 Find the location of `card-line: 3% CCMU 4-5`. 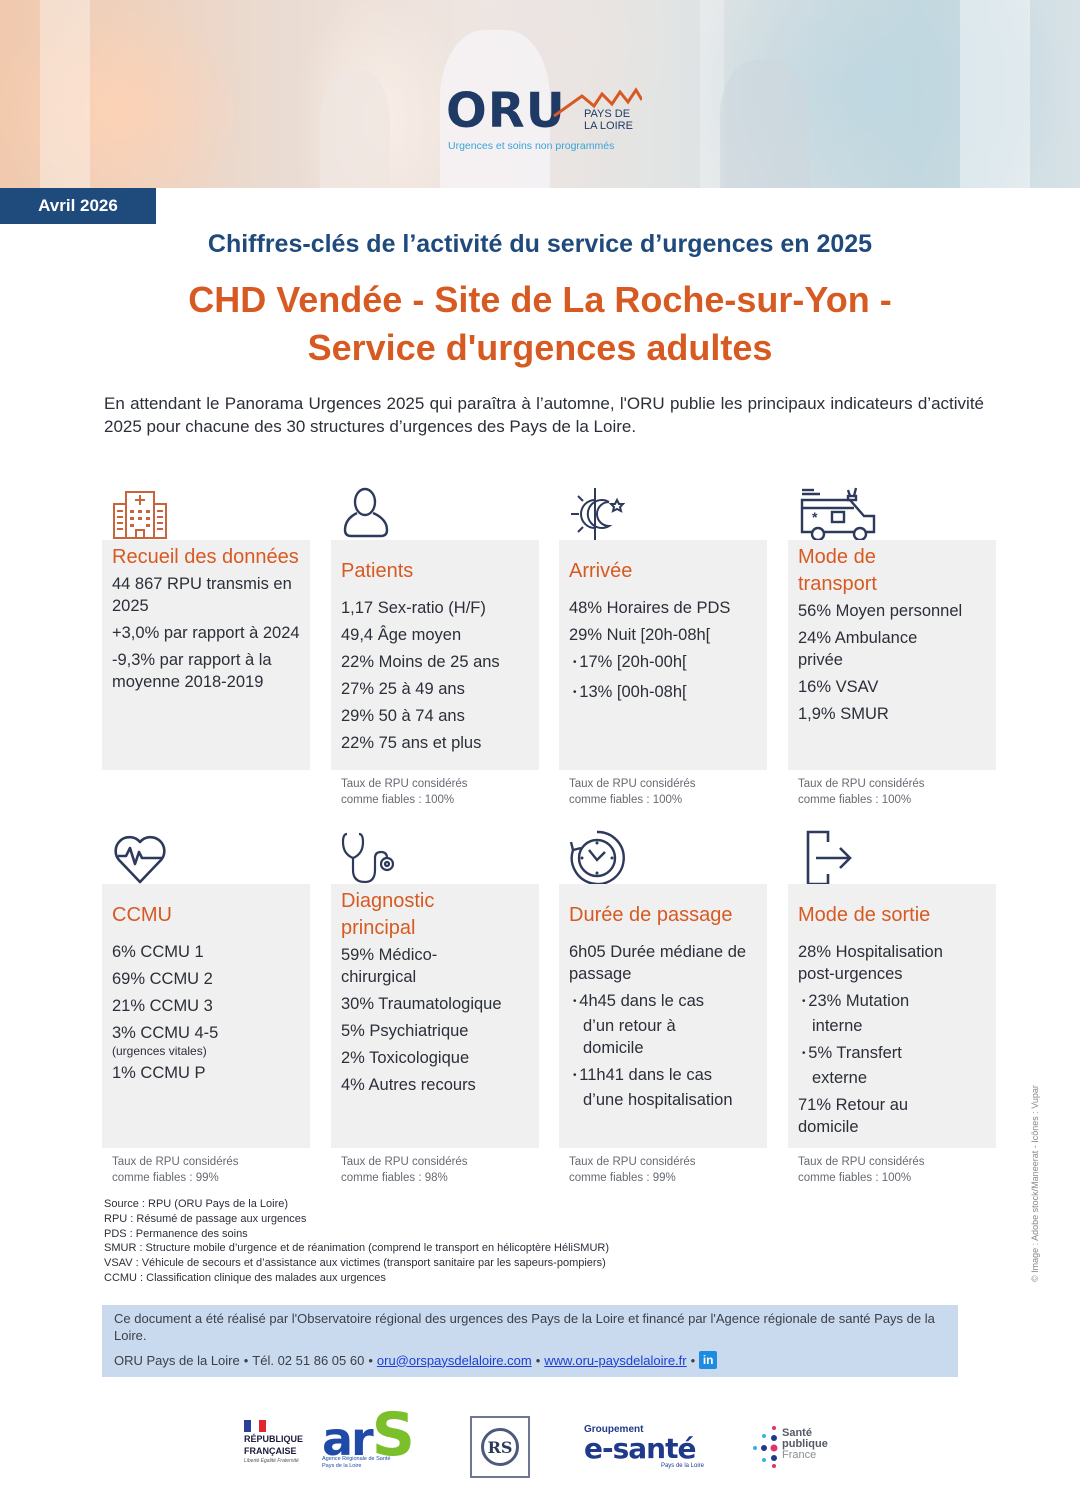

card-line: 3% CCMU 4-5 is located at coordinates (165, 1033).